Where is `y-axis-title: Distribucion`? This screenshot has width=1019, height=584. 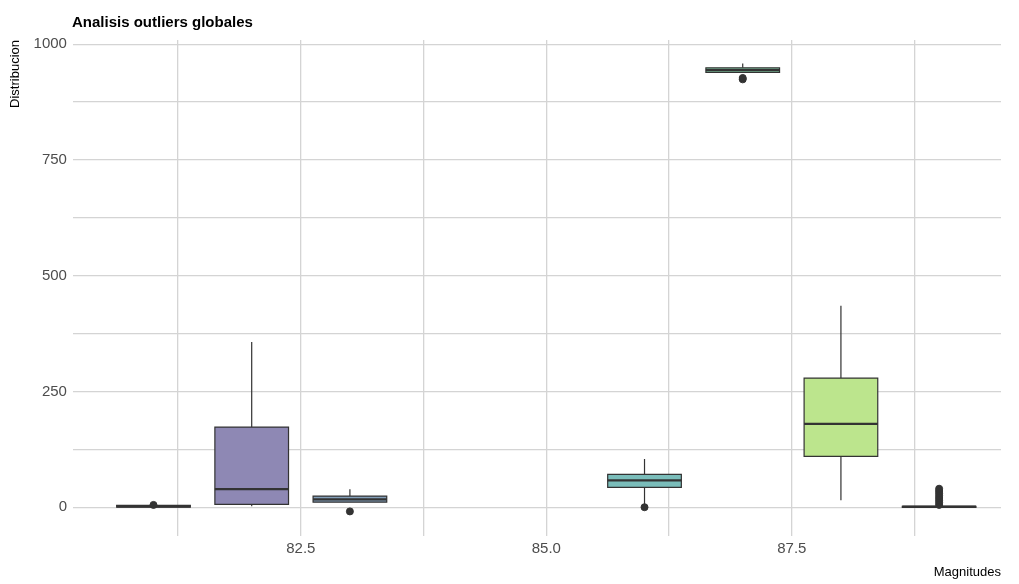 y-axis-title: Distribucion is located at coordinates (15, 74).